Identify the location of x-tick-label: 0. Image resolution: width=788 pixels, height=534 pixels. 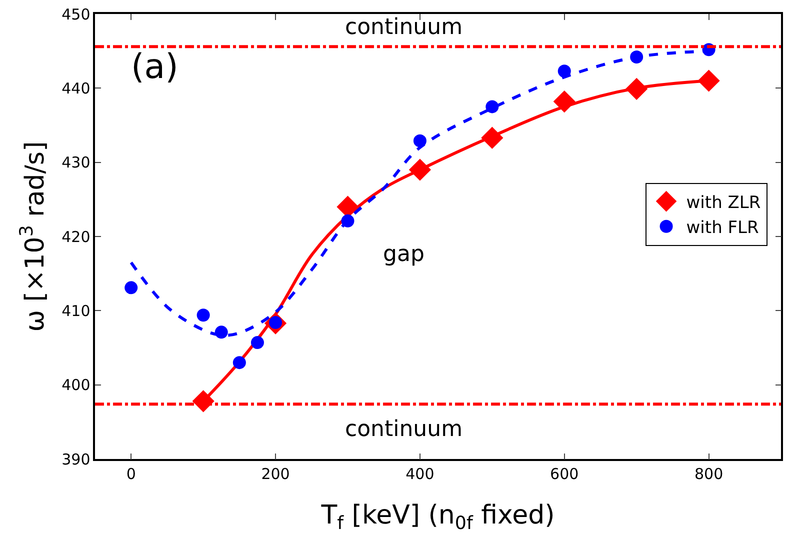
(131, 473).